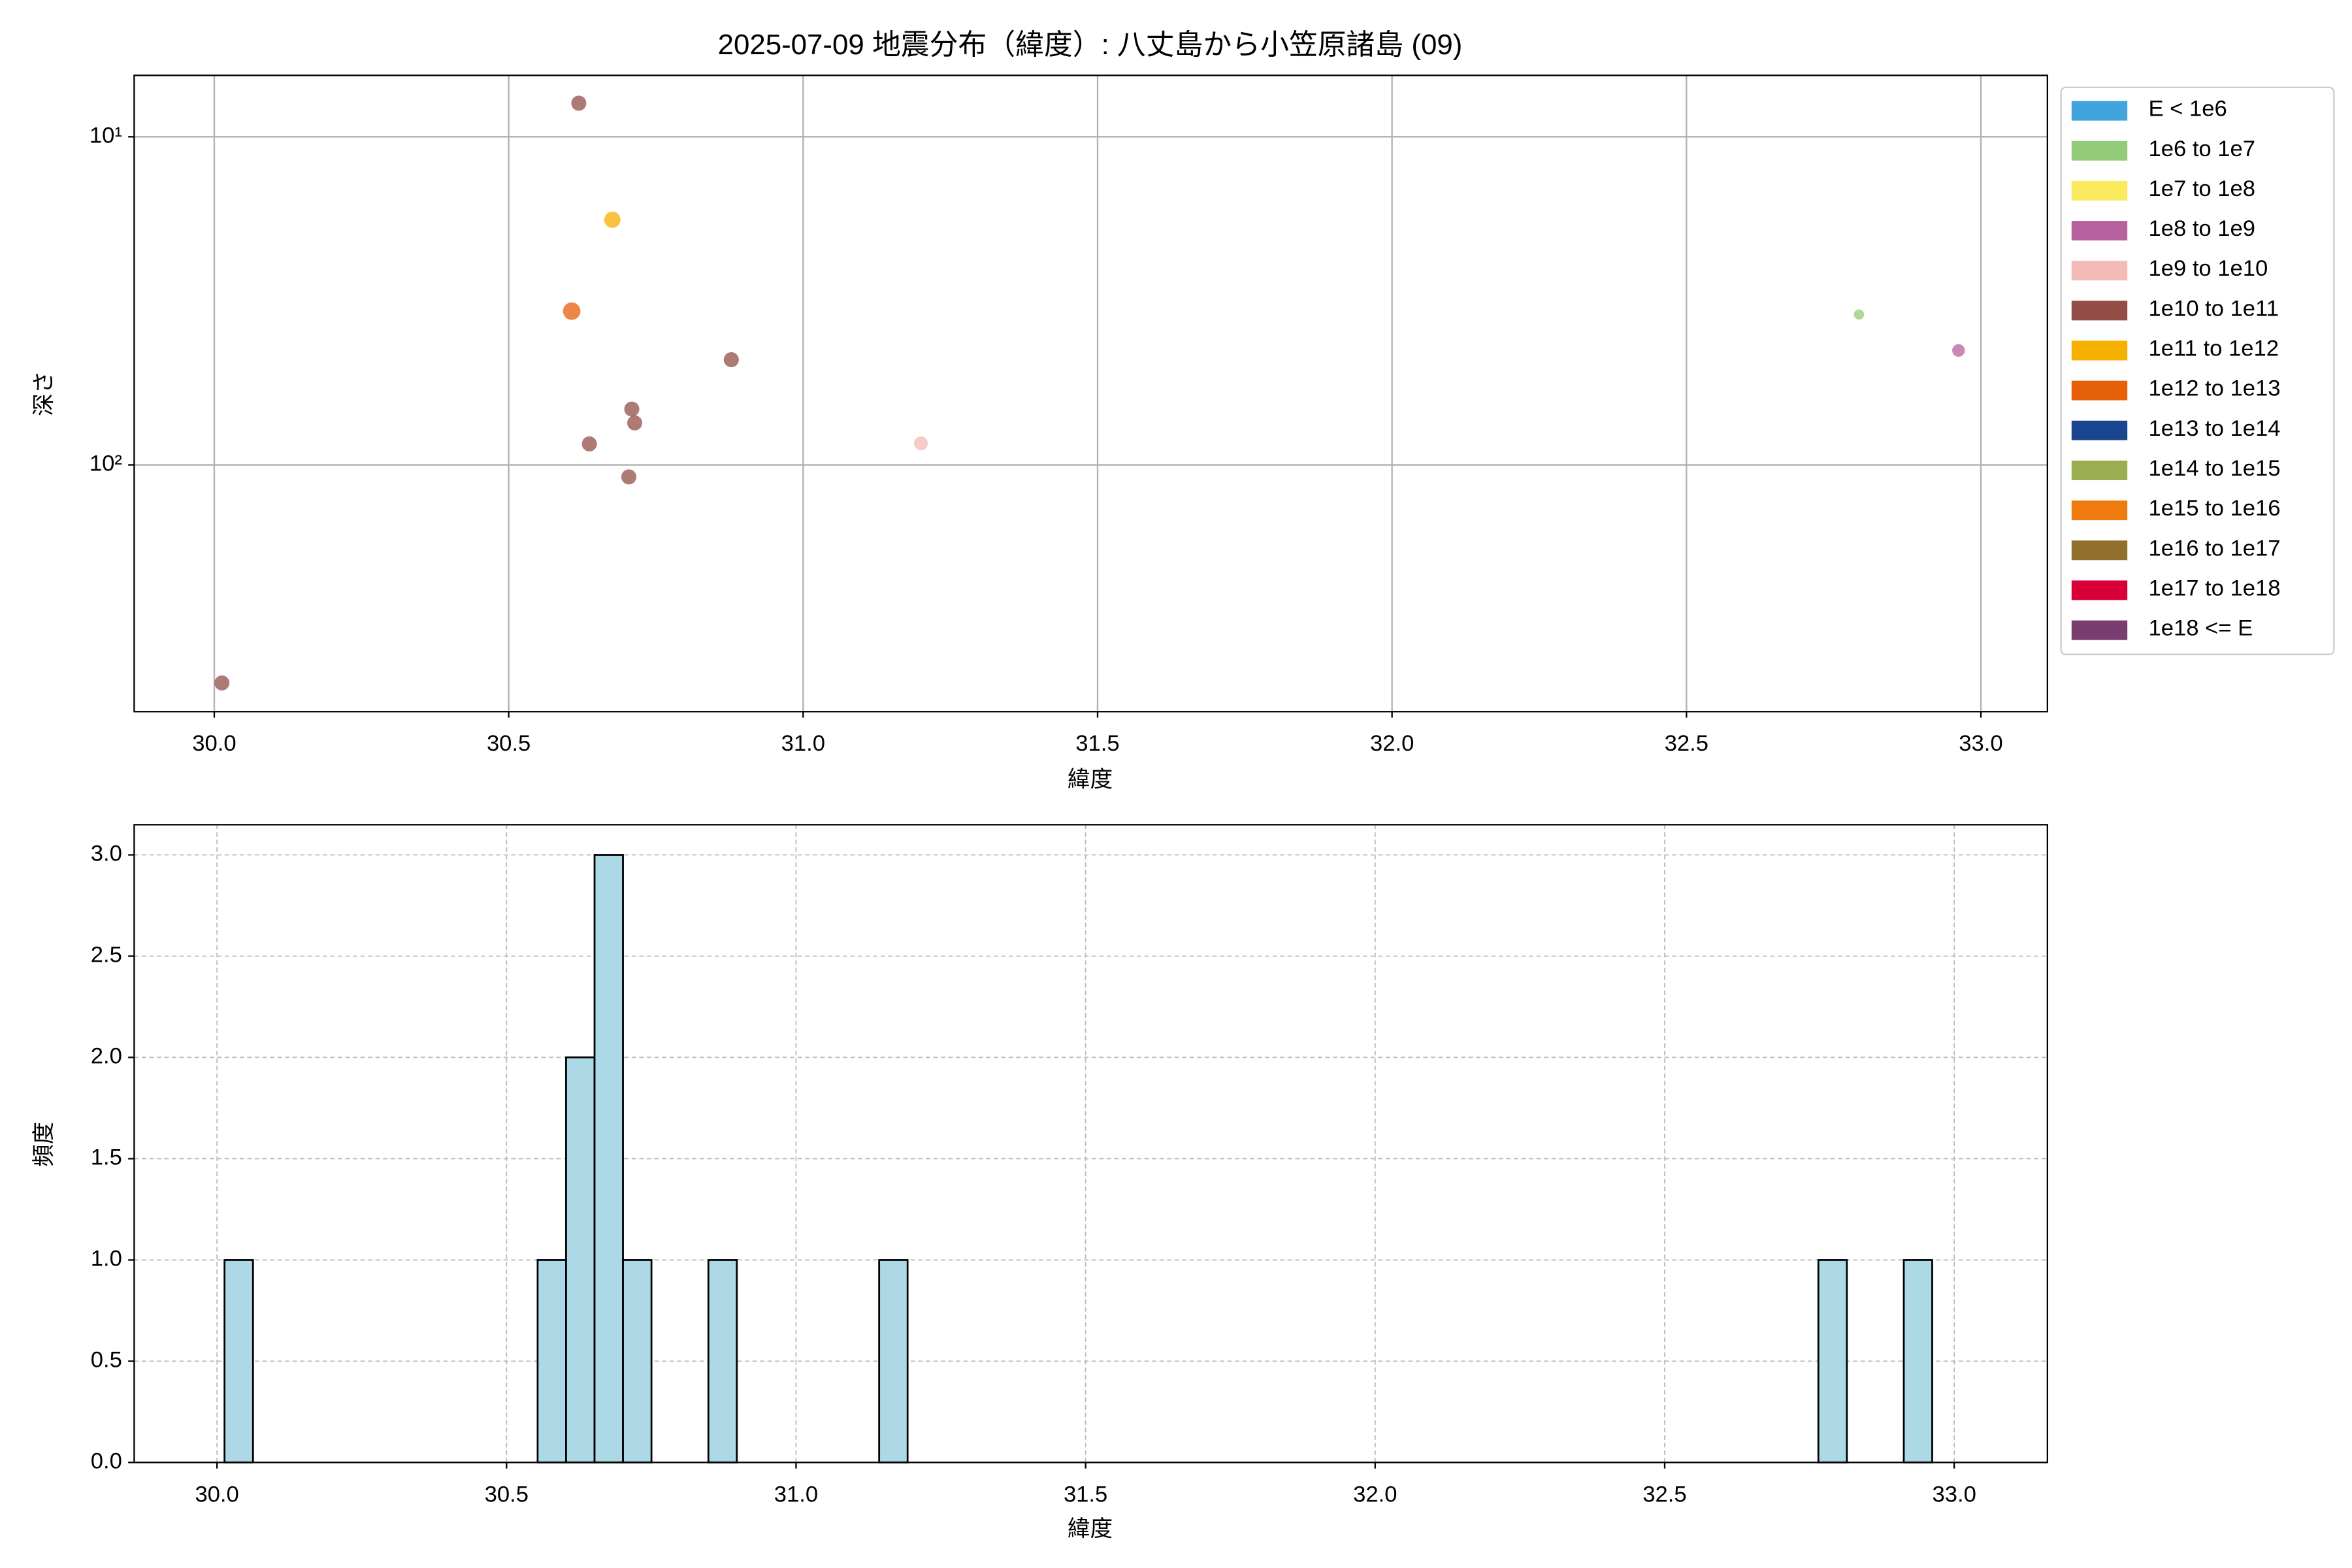 The image size is (2352, 1568). Describe the element at coordinates (2201, 149) in the screenshot. I see `legend-label: 1e6 to 1e7` at that location.